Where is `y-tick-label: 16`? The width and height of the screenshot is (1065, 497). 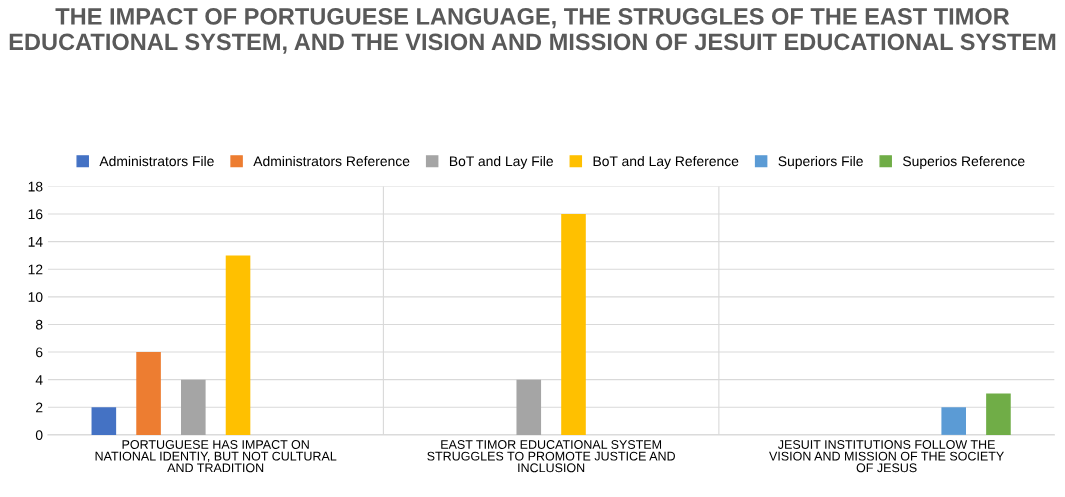 y-tick-label: 16 is located at coordinates (35, 214).